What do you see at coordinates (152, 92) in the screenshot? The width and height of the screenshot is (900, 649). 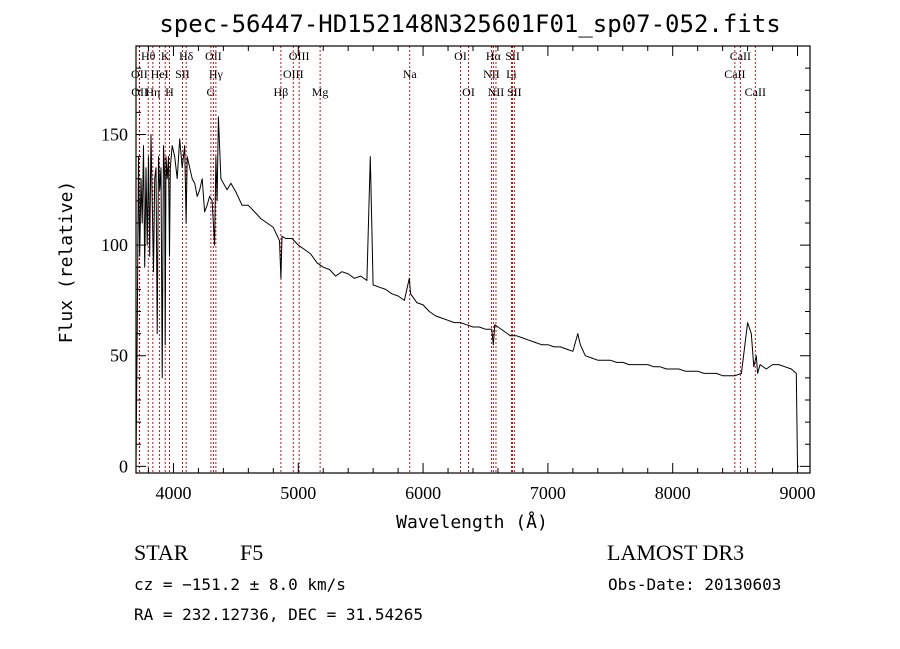 I see `spectral-line-label: Hη` at bounding box center [152, 92].